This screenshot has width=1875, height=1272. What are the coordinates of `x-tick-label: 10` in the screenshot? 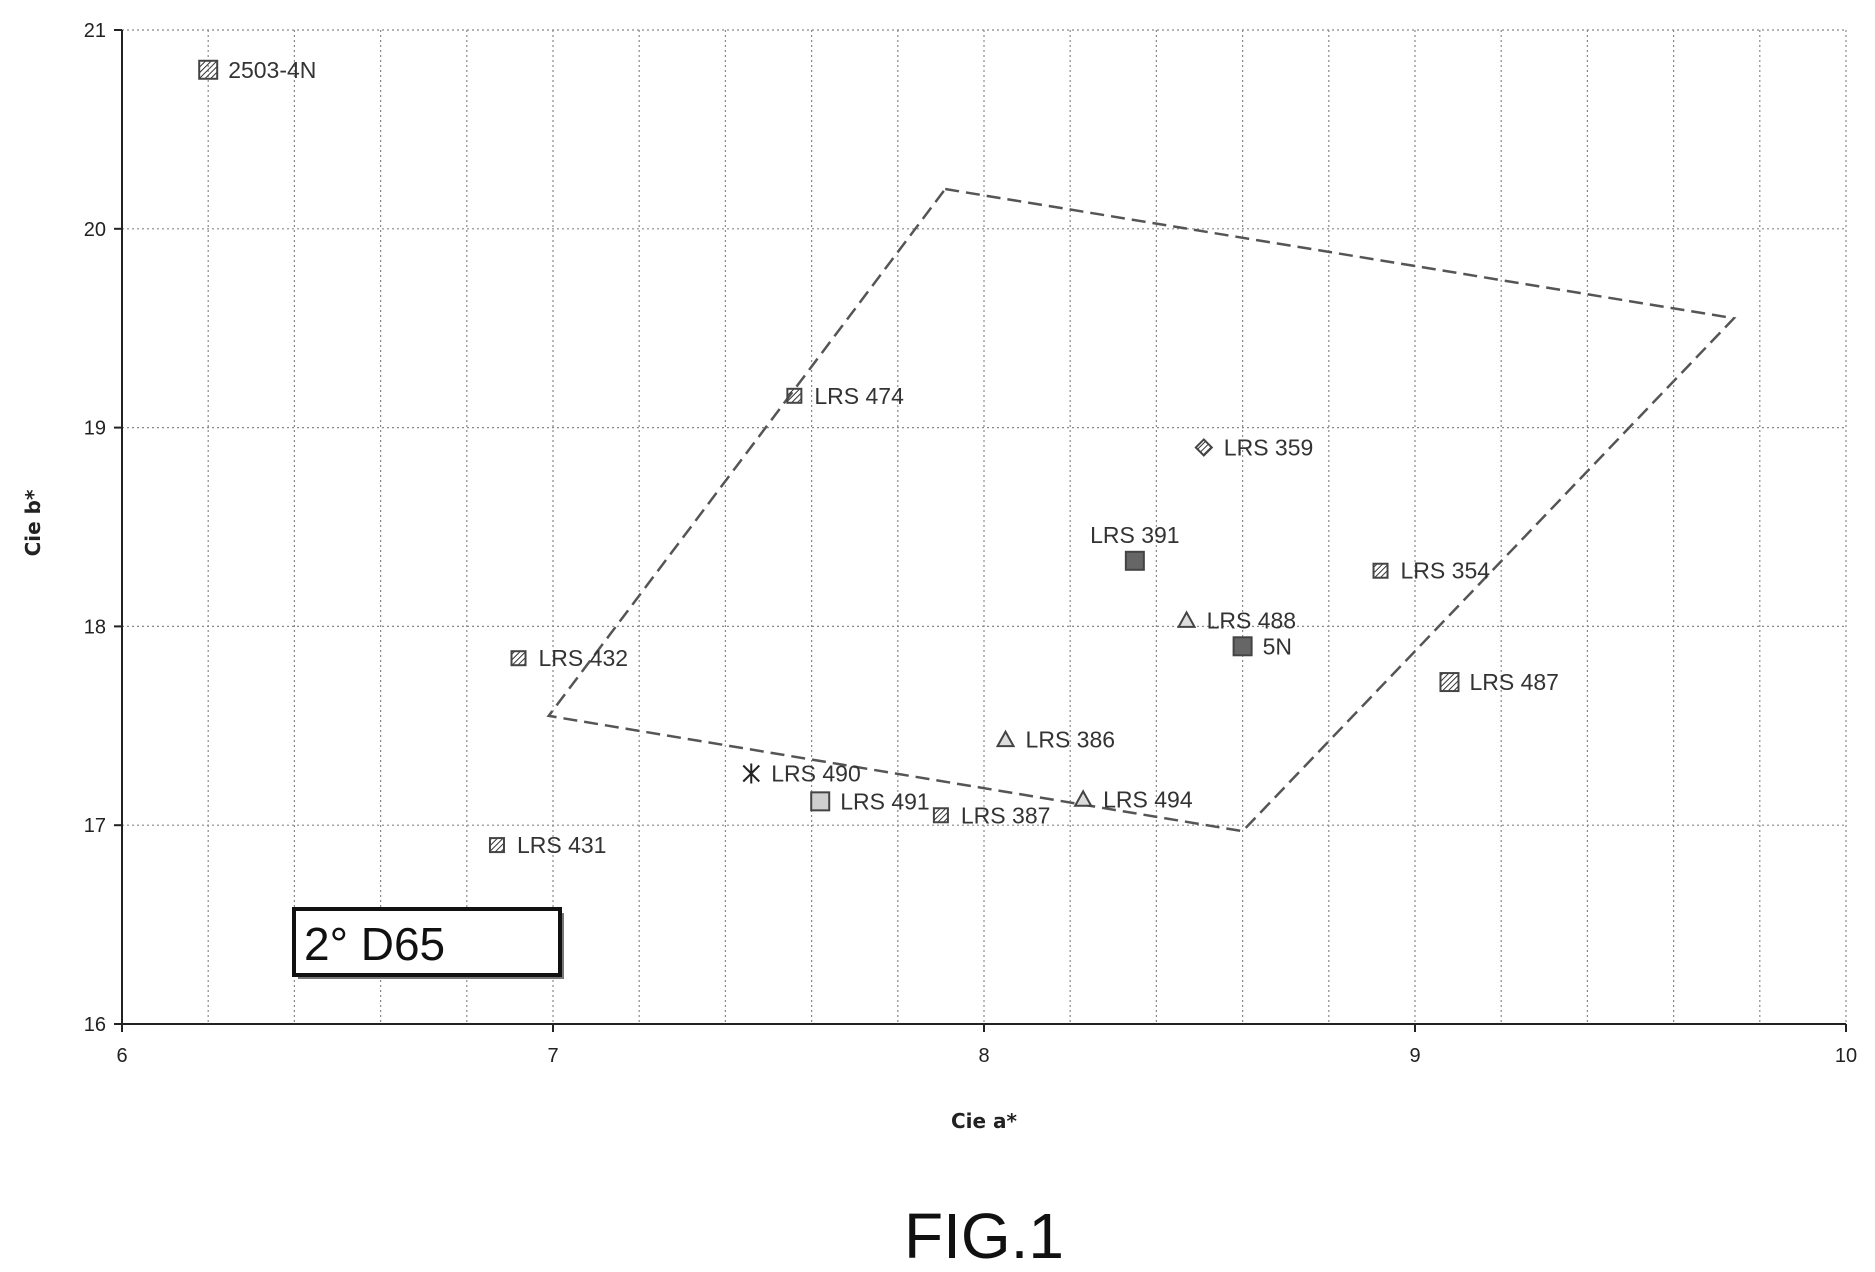 It's located at (1846, 1056).